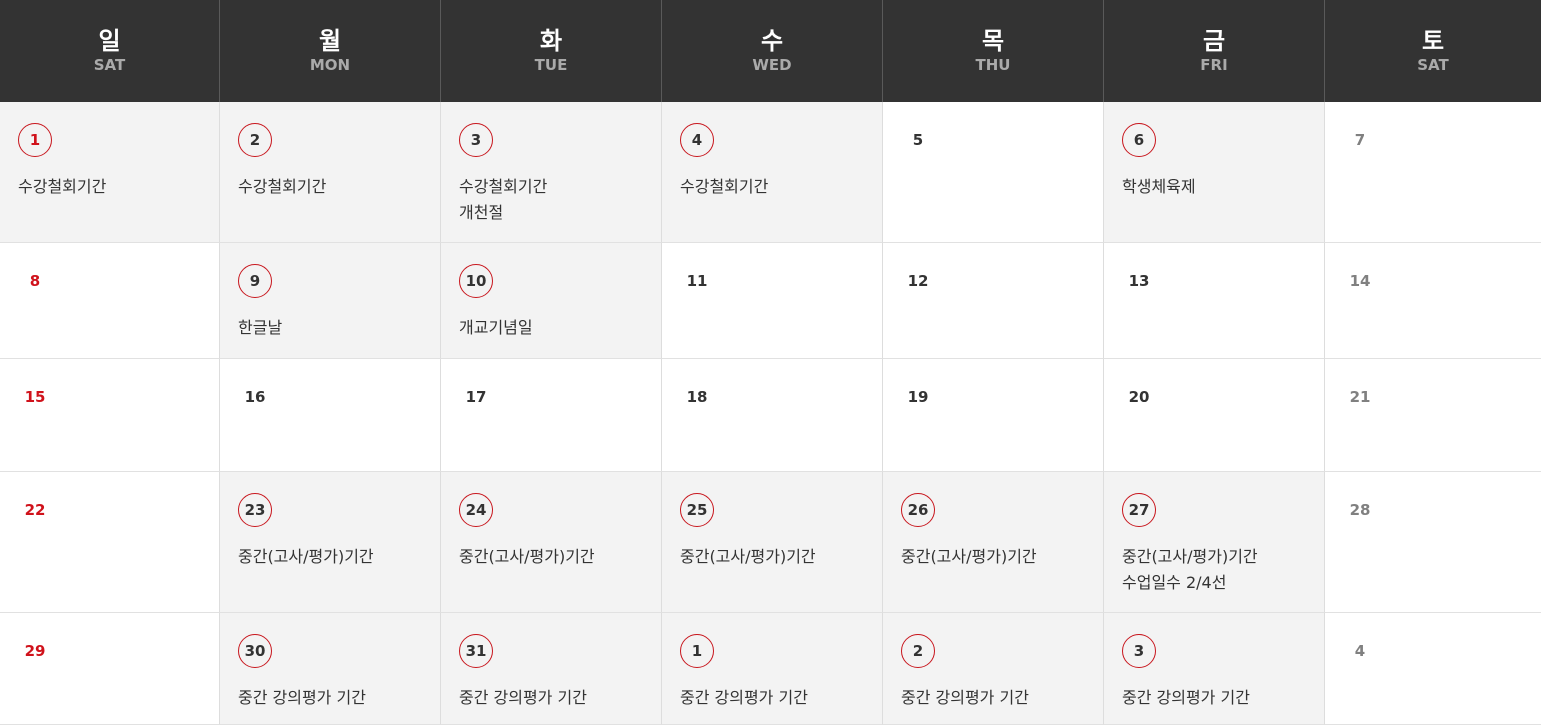  Describe the element at coordinates (1139, 140) in the screenshot. I see `day-number-event-marker: 6` at that location.